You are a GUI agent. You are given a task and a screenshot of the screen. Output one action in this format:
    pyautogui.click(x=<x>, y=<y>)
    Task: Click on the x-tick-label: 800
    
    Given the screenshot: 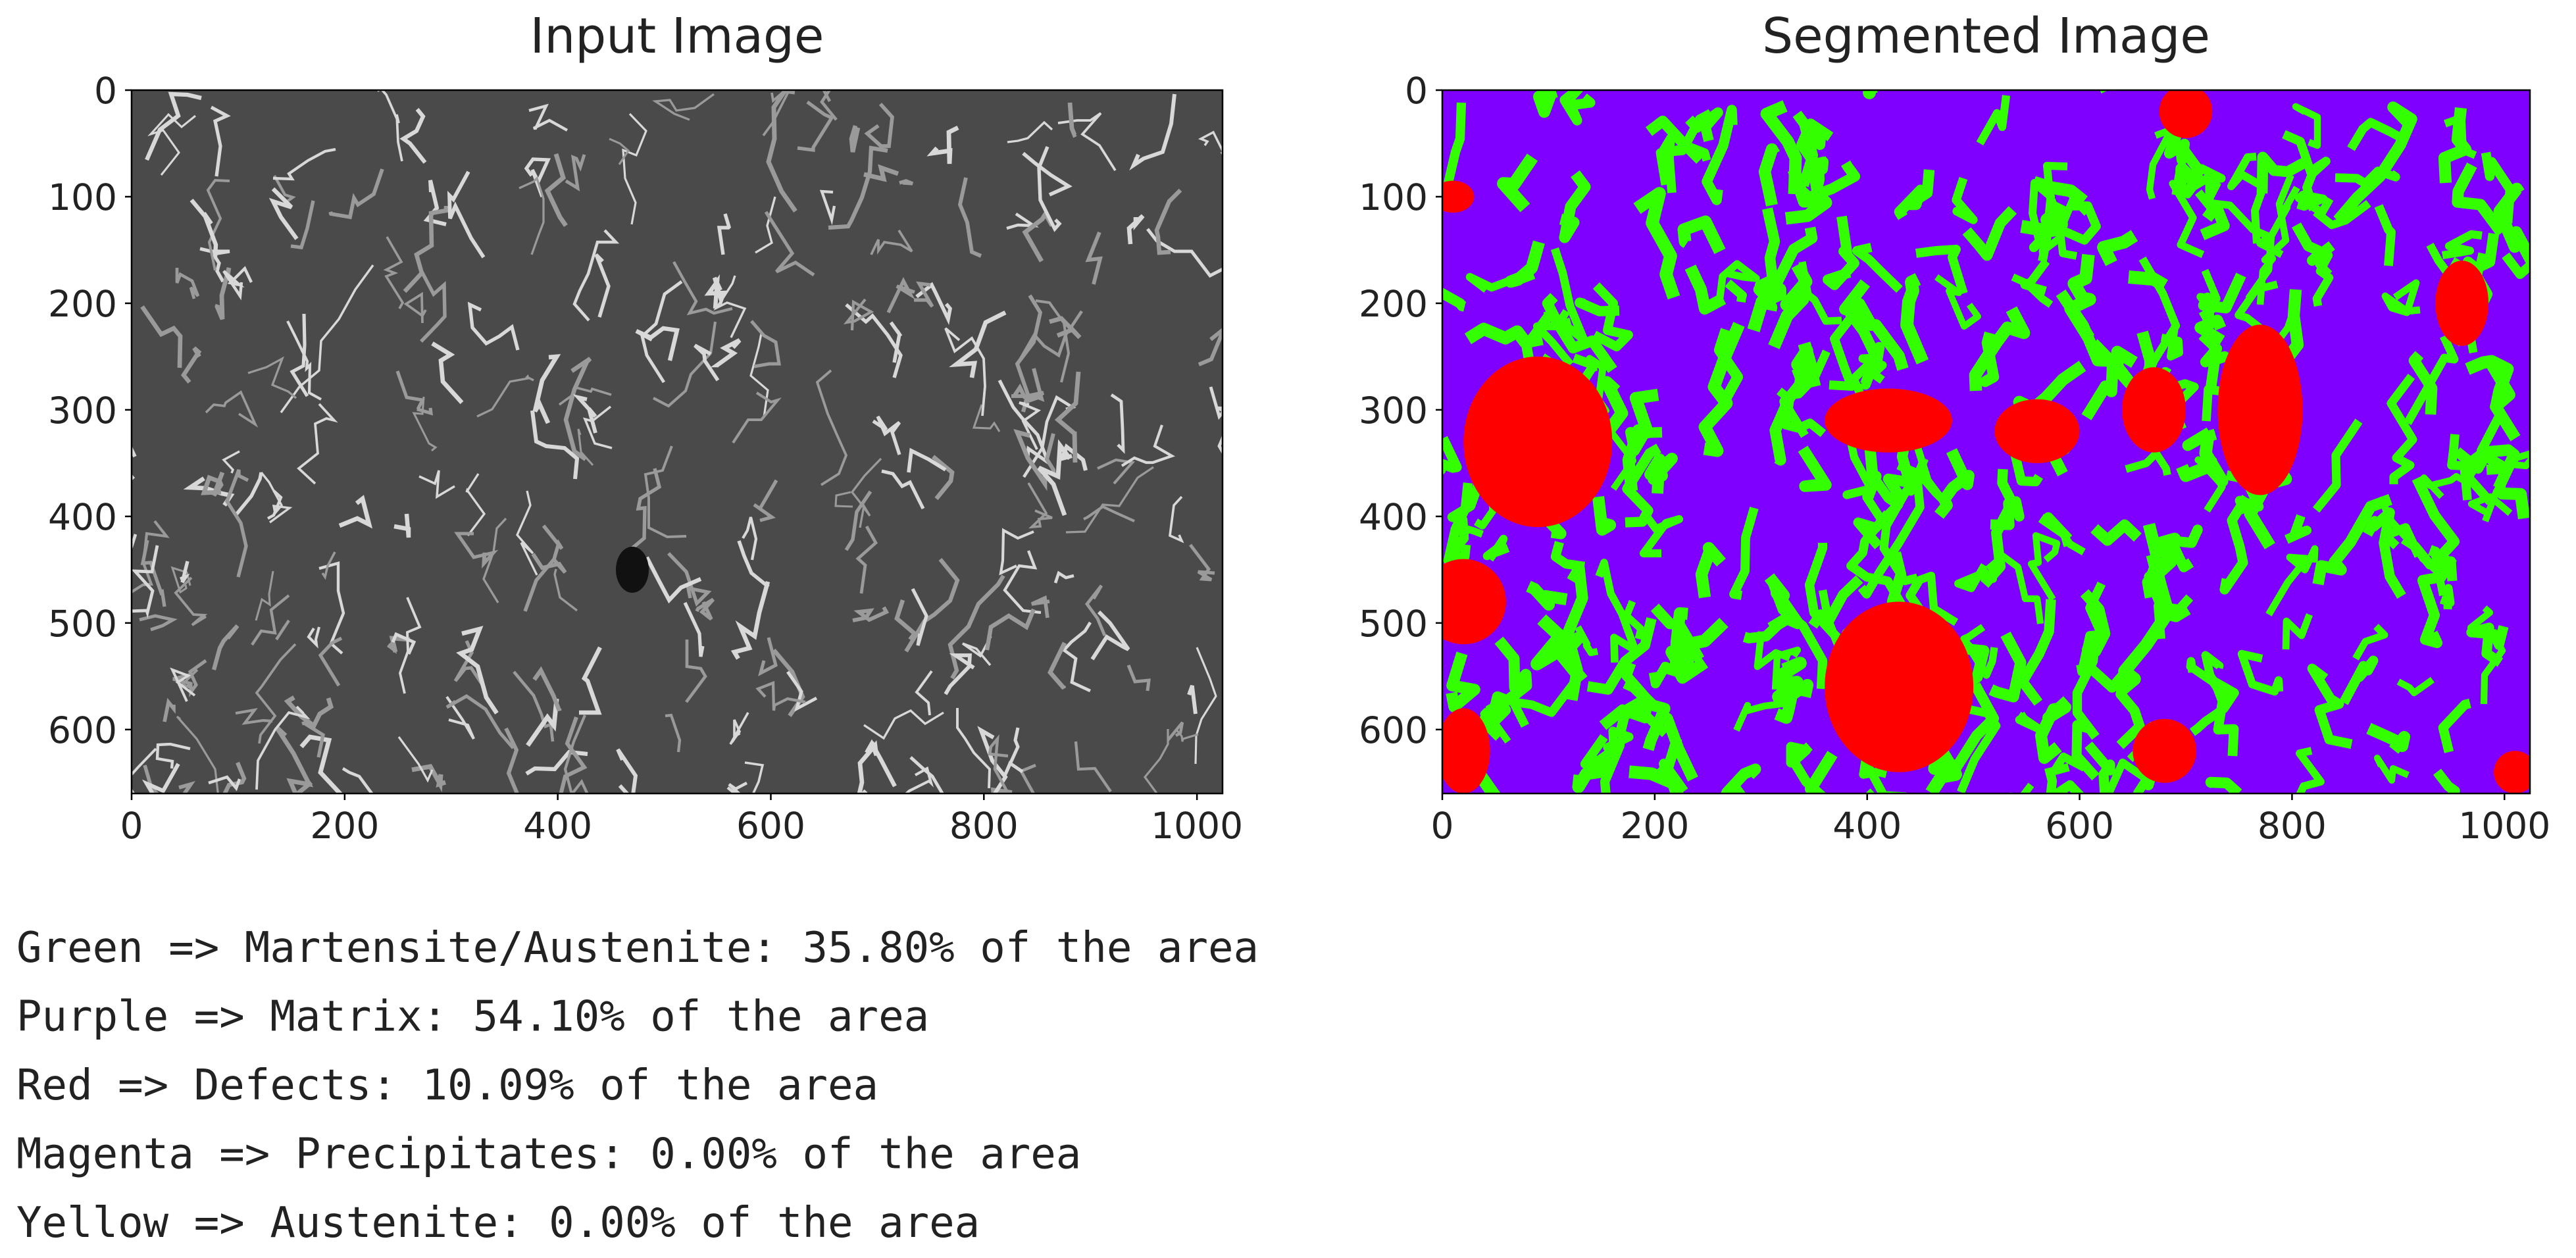 What is the action you would take?
    pyautogui.click(x=984, y=826)
    